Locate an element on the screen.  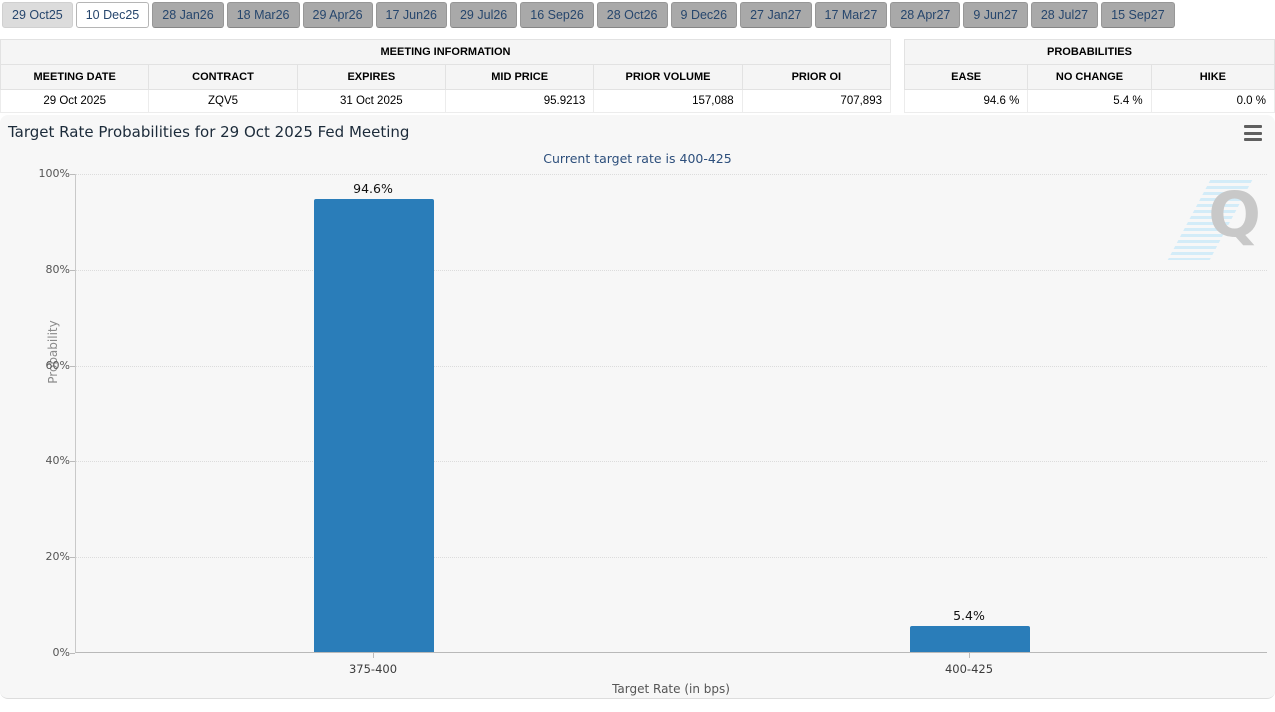
y-tick-60% is located at coordinates (72, 366).